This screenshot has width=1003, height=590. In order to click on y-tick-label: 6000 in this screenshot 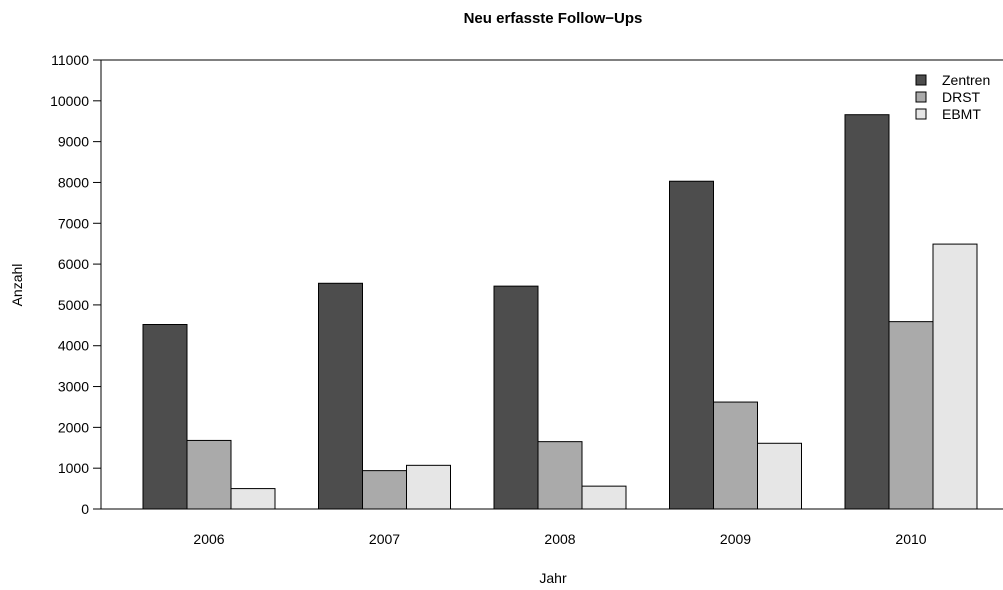, I will do `click(73, 264)`.